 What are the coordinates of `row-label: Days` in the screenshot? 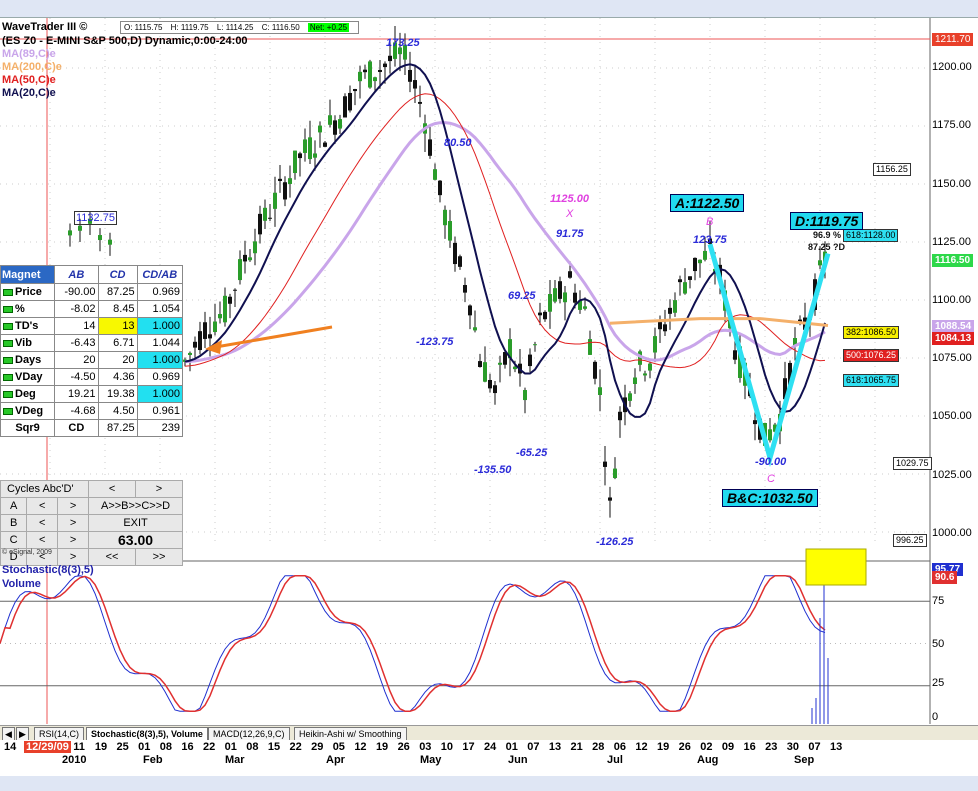 It's located at (28, 360).